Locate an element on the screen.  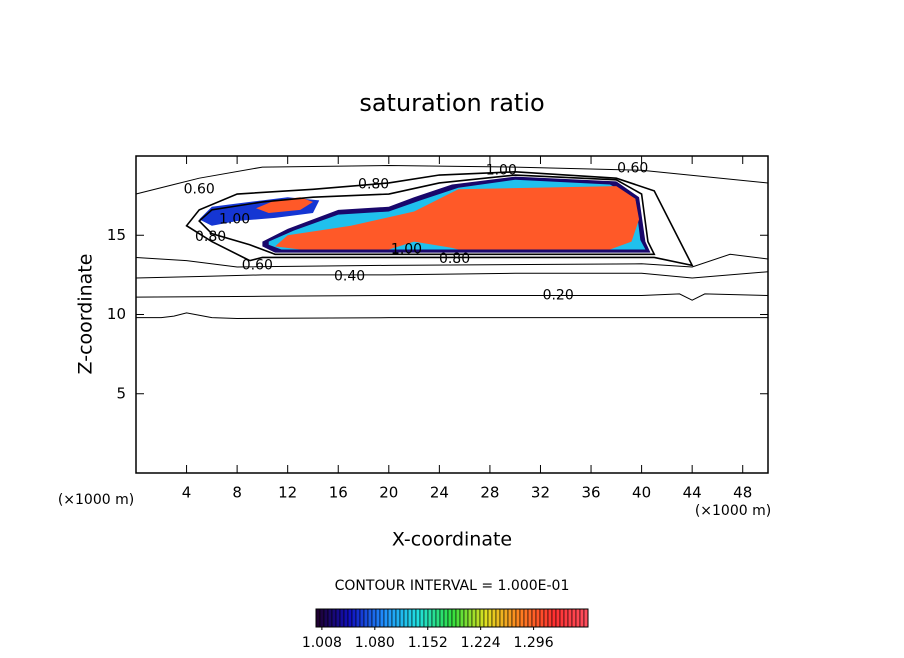
colorbar-tick-label: 1.224 is located at coordinates (481, 643).